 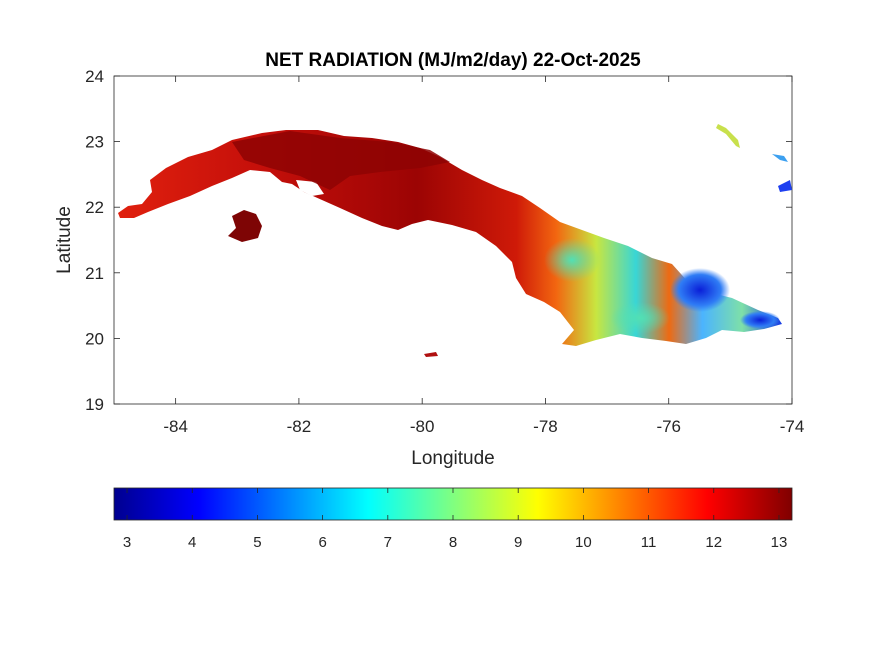 What do you see at coordinates (572, 260) in the screenshot?
I see `central-green-patch` at bounding box center [572, 260].